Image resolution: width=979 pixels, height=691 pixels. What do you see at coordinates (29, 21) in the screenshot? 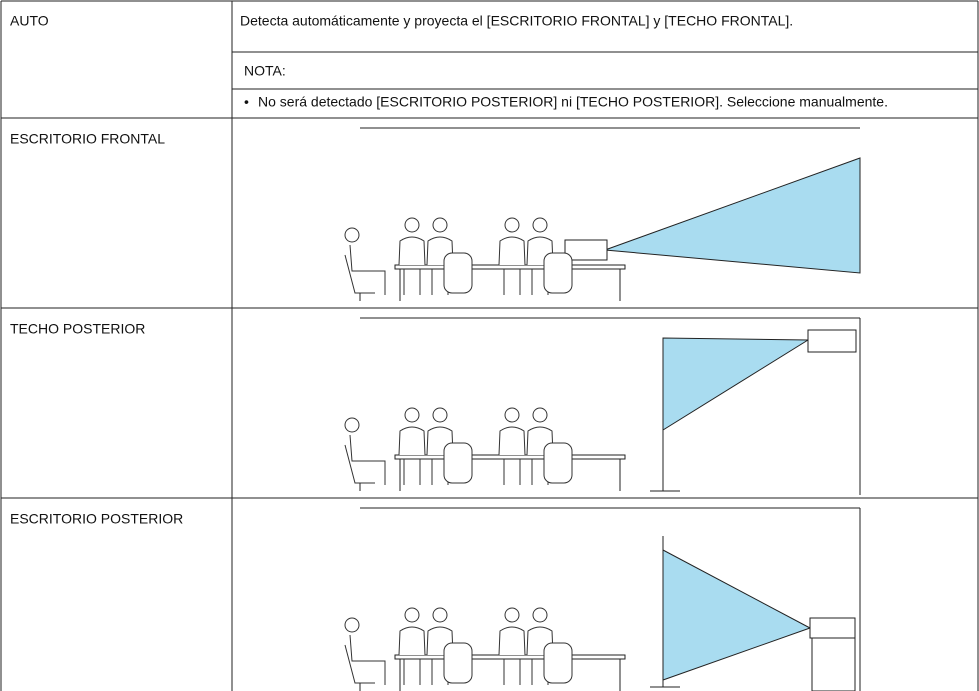
I see `row-label: AUTO` at bounding box center [29, 21].